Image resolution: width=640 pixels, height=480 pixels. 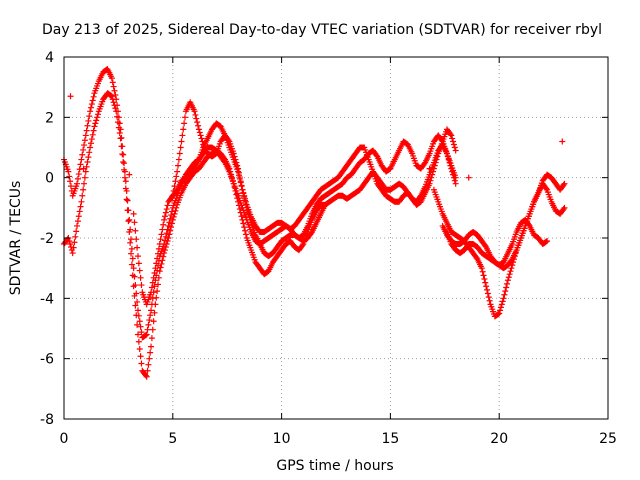 I want to click on x-tick-label: 10, so click(x=282, y=439).